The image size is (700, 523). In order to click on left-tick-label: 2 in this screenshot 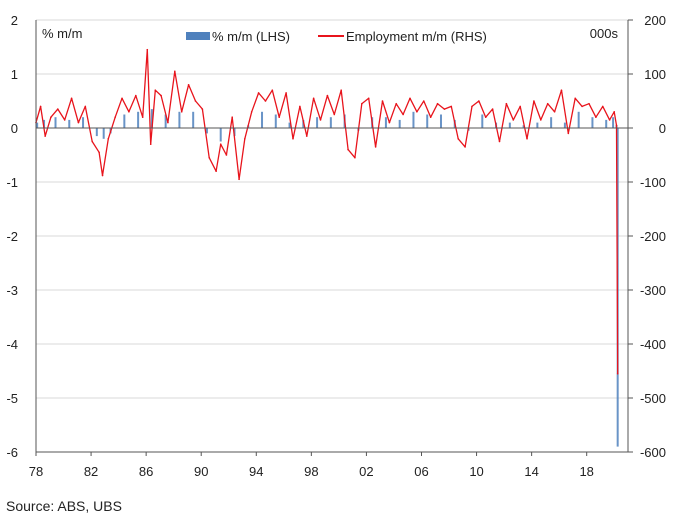, I will do `click(14, 20)`.